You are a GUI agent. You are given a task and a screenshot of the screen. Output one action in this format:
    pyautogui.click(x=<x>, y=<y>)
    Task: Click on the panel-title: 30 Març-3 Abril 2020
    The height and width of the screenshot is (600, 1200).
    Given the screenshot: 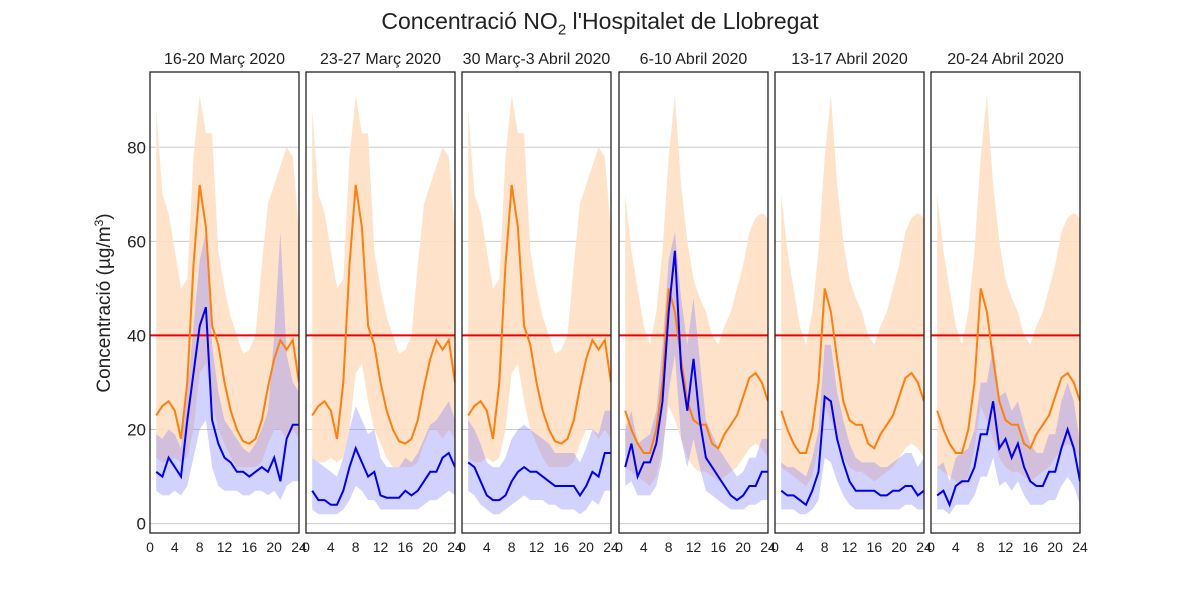 What is the action you would take?
    pyautogui.click(x=537, y=59)
    